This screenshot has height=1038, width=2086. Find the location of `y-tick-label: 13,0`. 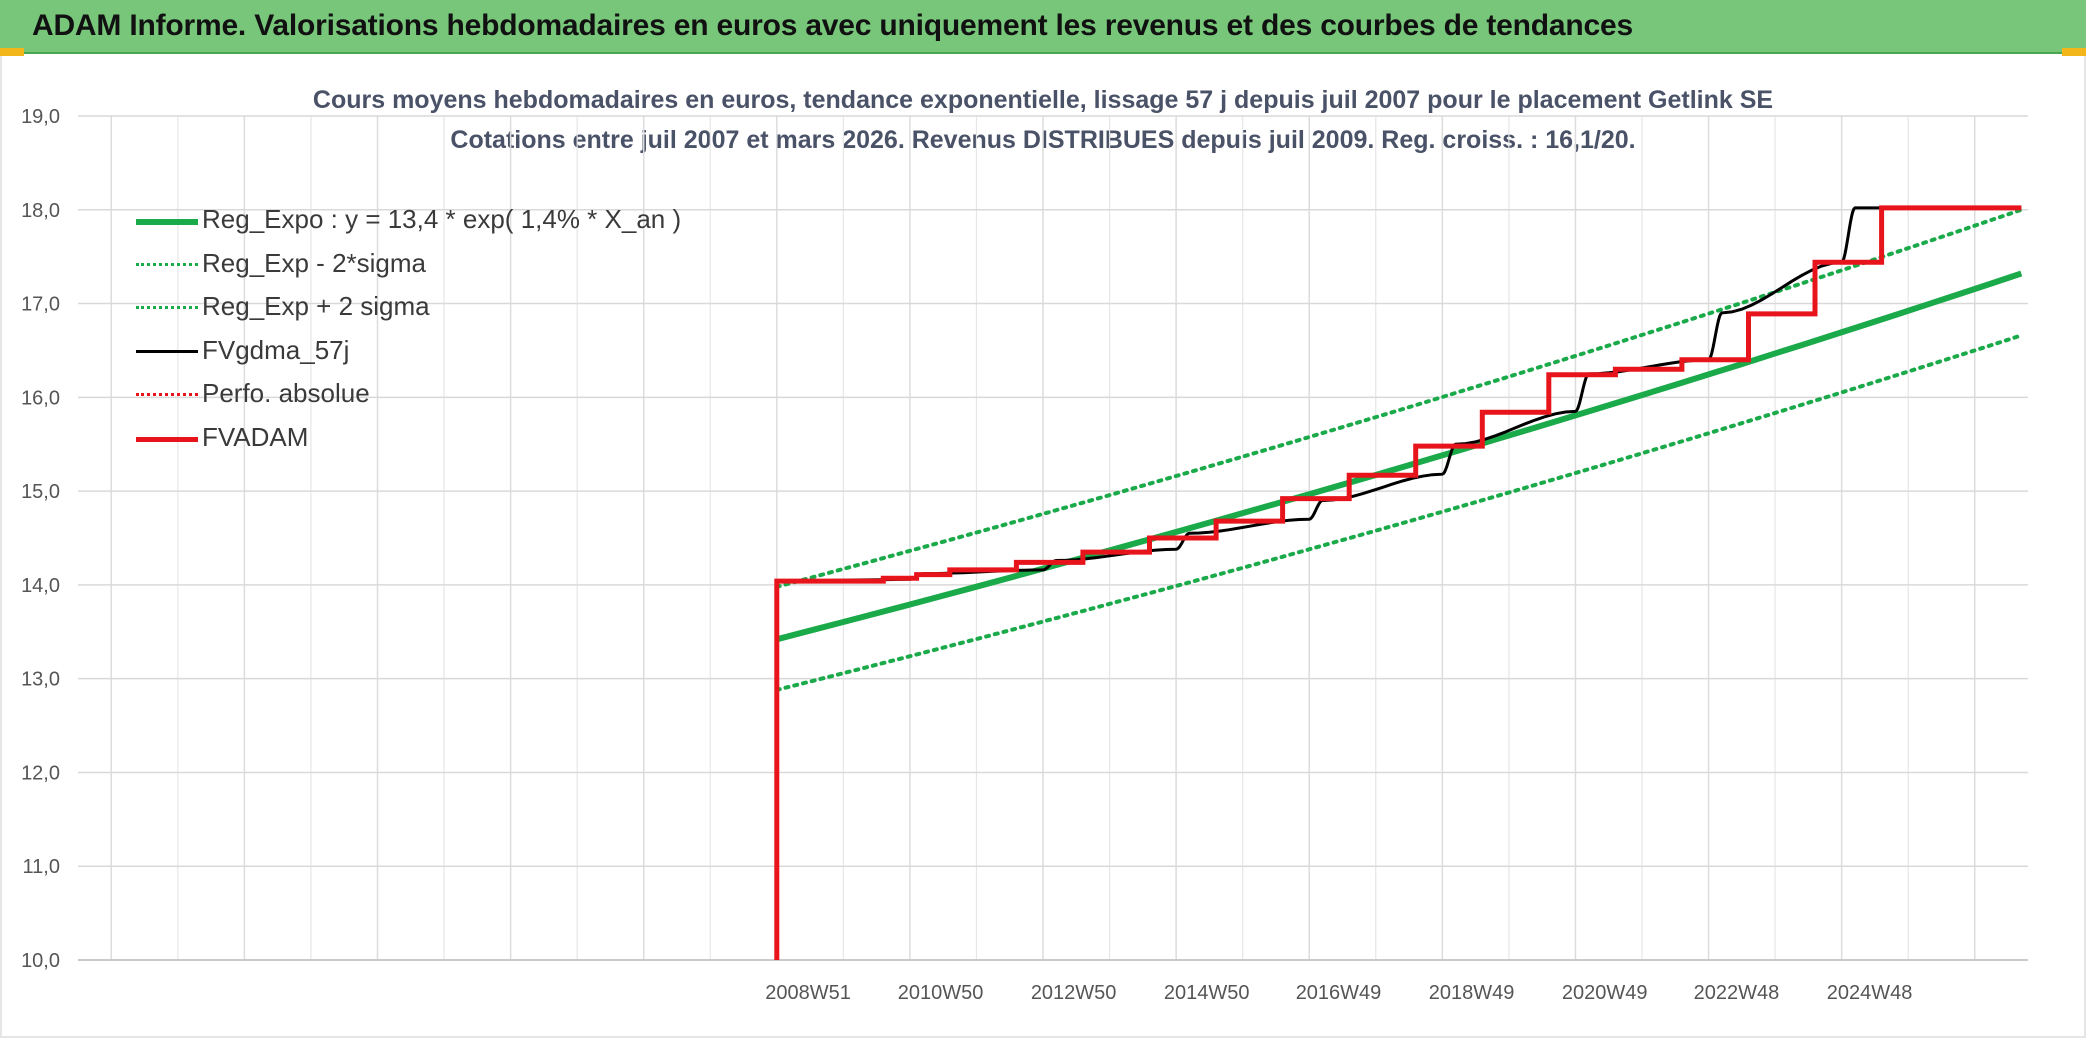

y-tick-label: 13,0 is located at coordinates (40, 680).